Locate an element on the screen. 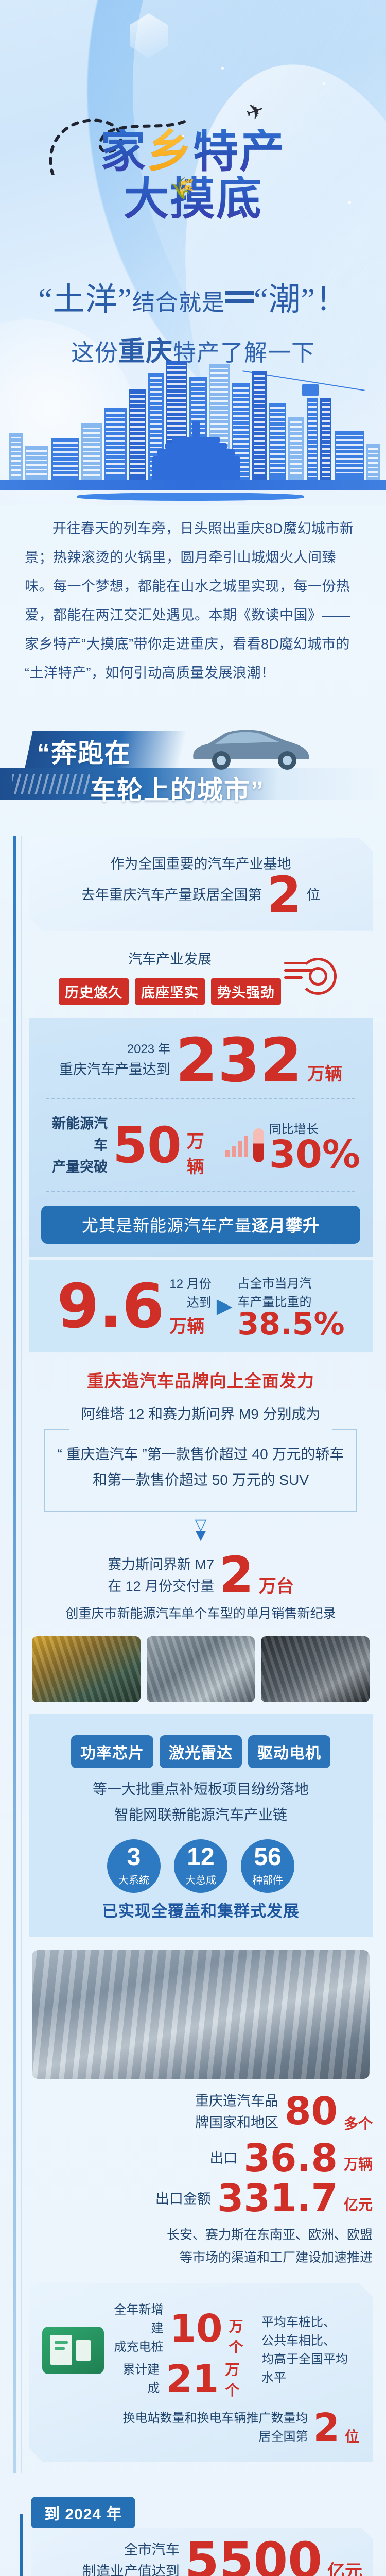 The width and height of the screenshot is (386, 2576). hero-title-xiang: 乡 is located at coordinates (170, 151).